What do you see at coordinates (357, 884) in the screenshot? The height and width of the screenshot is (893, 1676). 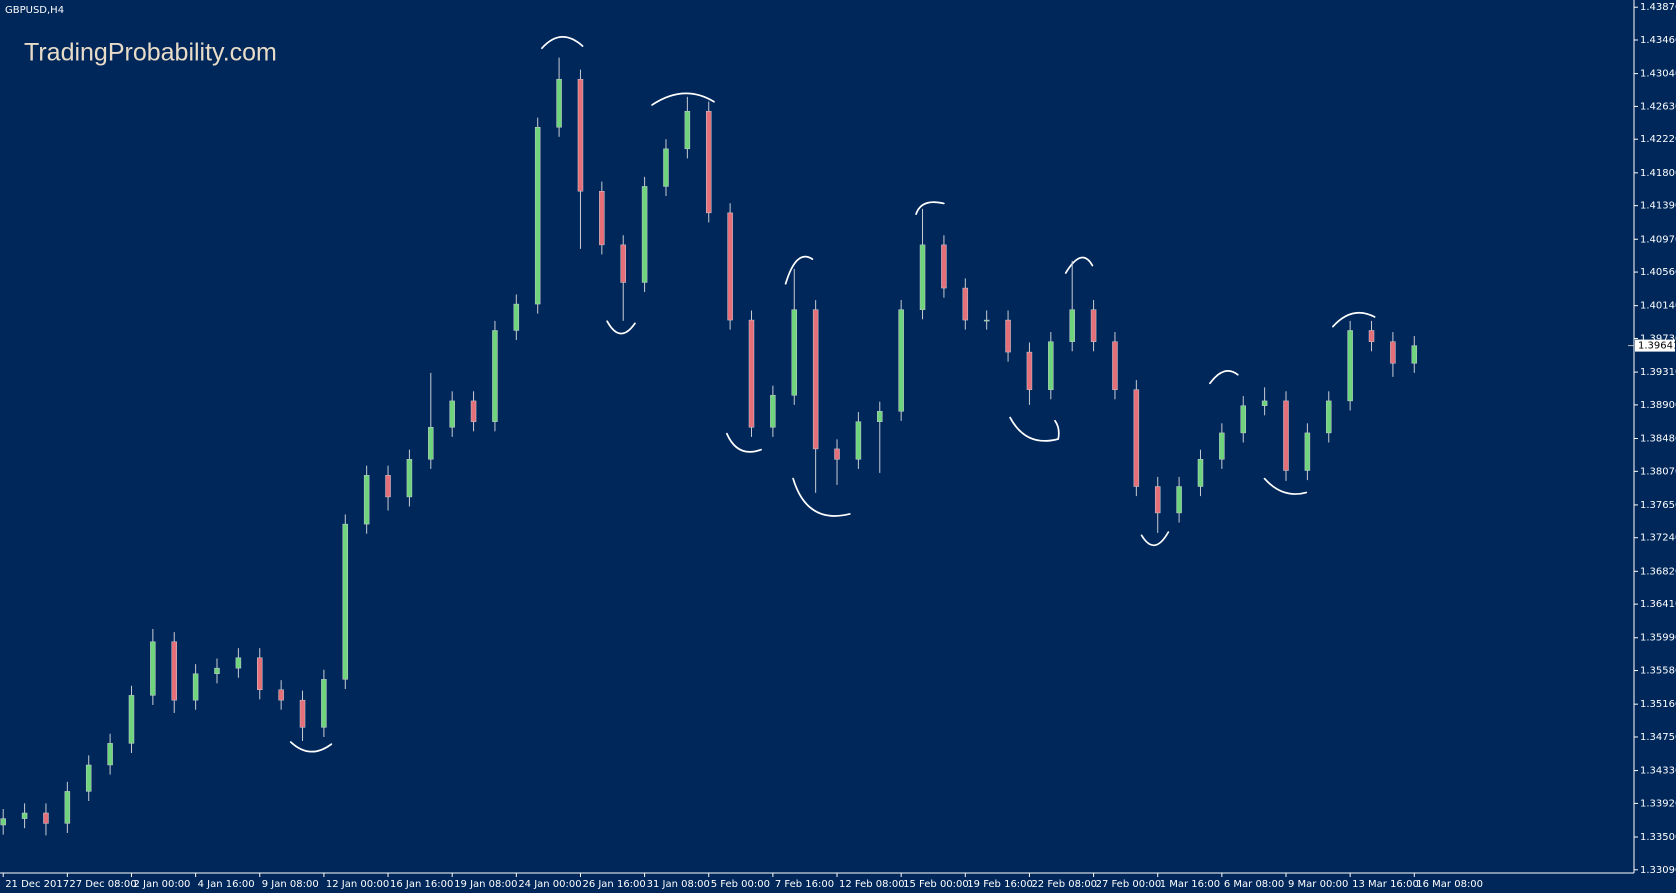 I see `x-tick-label: 12 Jan 00:00` at bounding box center [357, 884].